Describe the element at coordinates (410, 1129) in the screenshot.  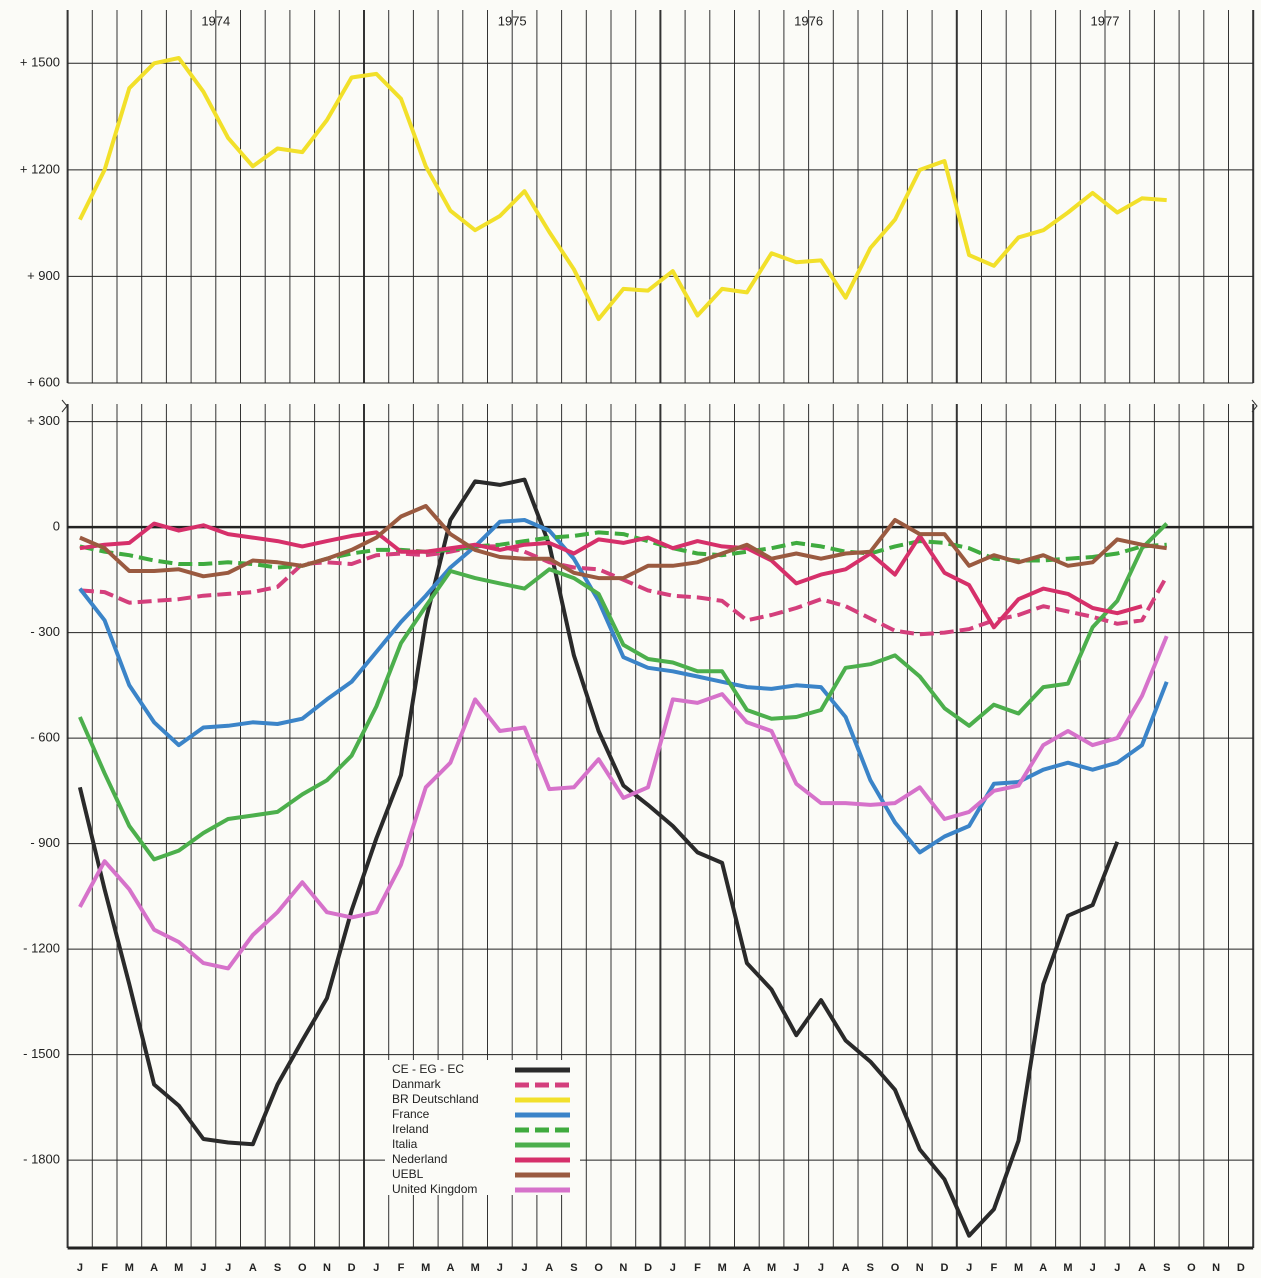
I see `legend-label: Ireland` at that location.